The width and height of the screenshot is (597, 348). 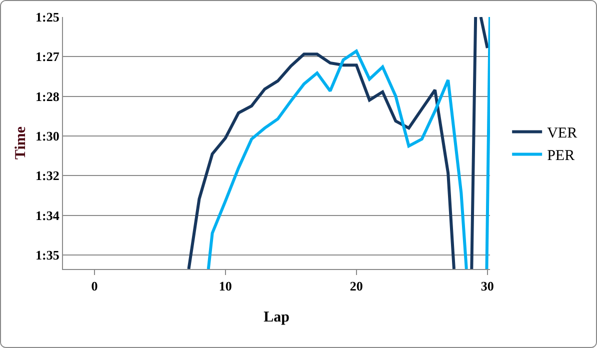 What do you see at coordinates (48, 255) in the screenshot?
I see `y-tick-label: 1:35` at bounding box center [48, 255].